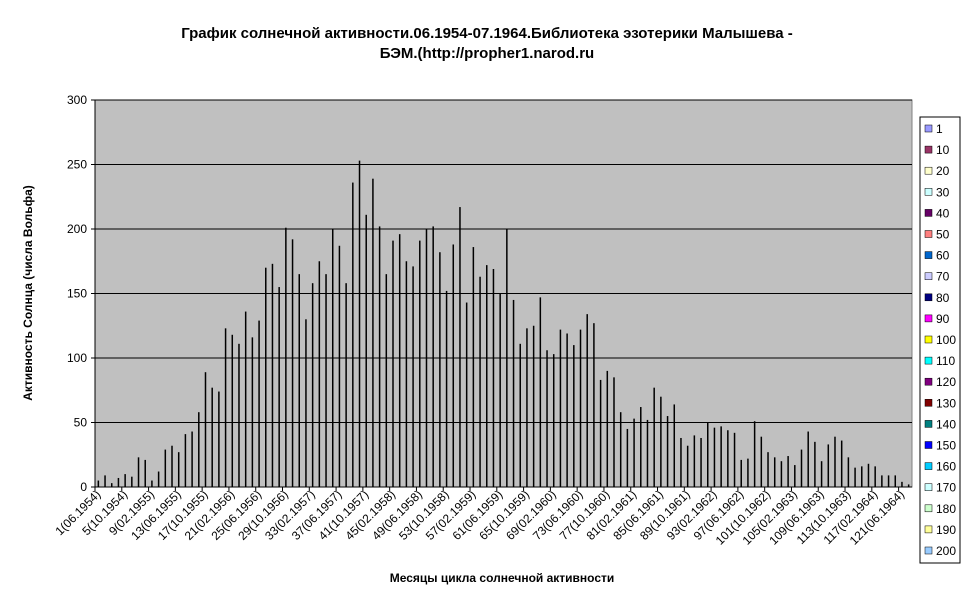  What do you see at coordinates (943, 213) in the screenshot?
I see `legend-label: 40` at bounding box center [943, 213].